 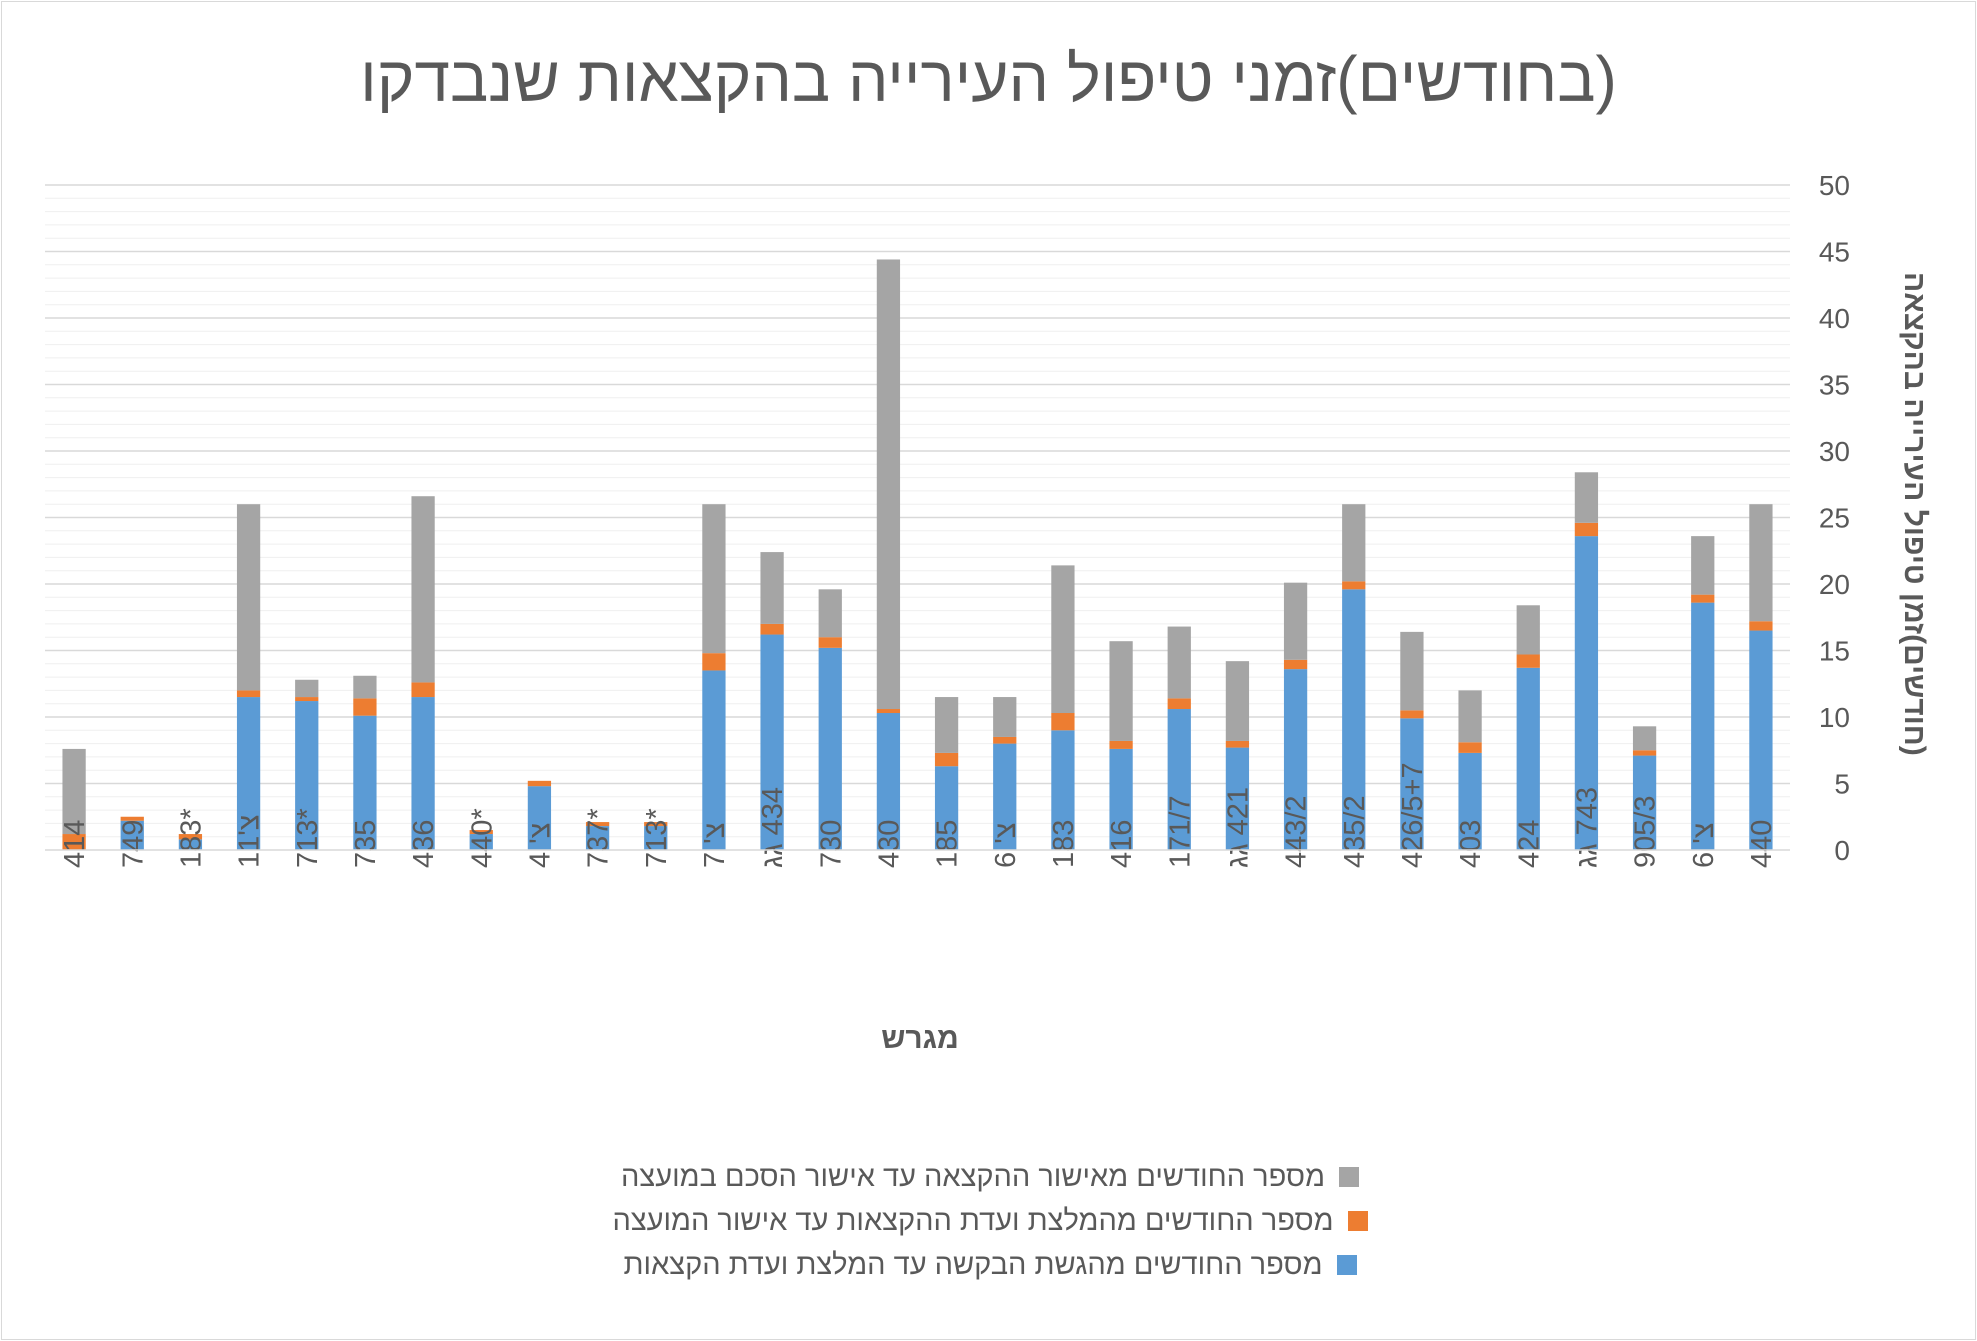 I want to click on x-tick-label: 435/2, so click(x=1355, y=831).